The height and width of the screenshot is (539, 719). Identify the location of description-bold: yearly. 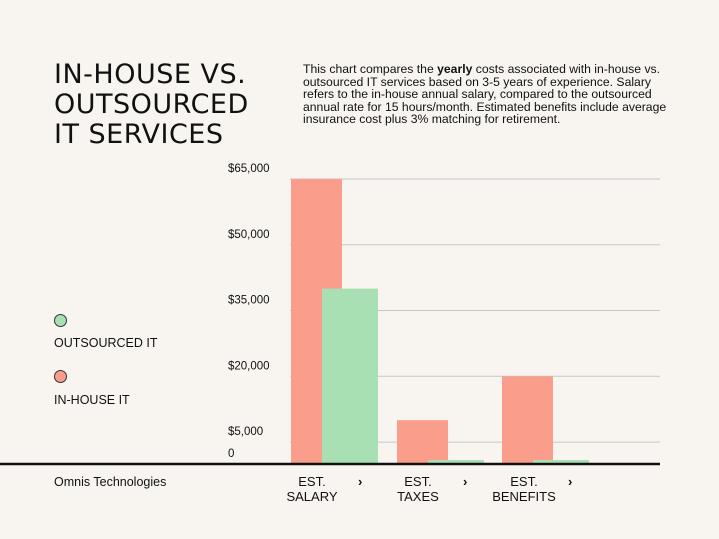
(455, 69).